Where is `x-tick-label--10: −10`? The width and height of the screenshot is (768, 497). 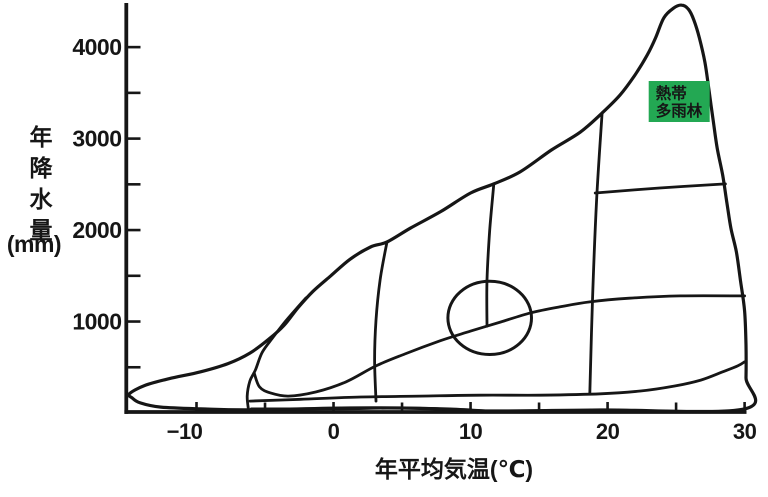 x-tick-label--10: −10 is located at coordinates (185, 431).